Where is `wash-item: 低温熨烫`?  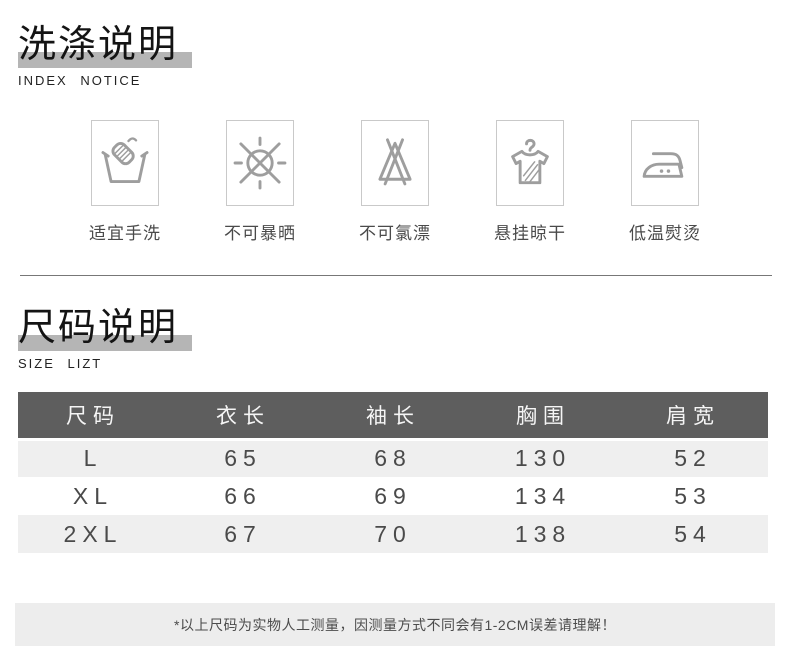 wash-item: 低温熨烫 is located at coordinates (665, 182).